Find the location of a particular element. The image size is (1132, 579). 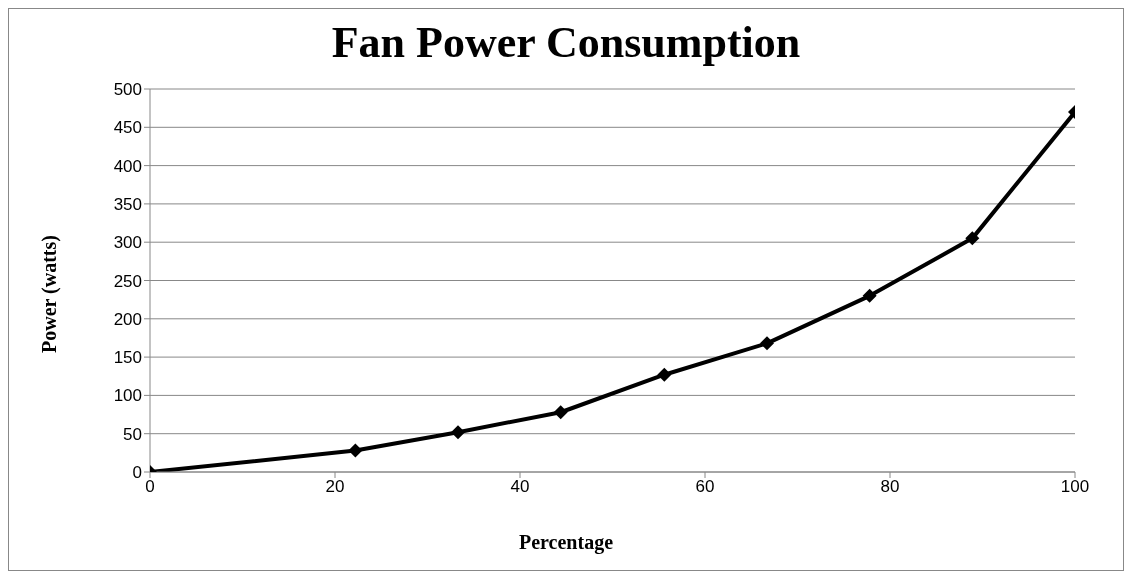

x-axis-title: Percentage is located at coordinates (566, 542).